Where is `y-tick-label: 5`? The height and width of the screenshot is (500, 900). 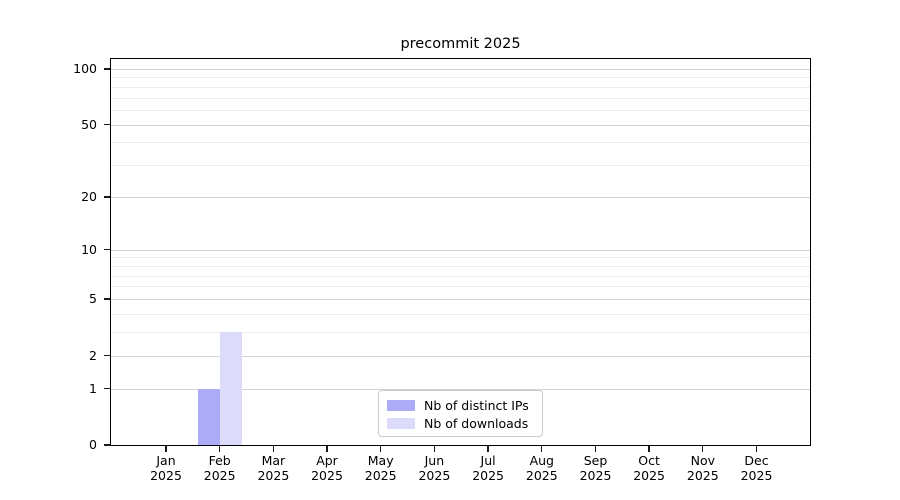
y-tick-label: 5 is located at coordinates (93, 298).